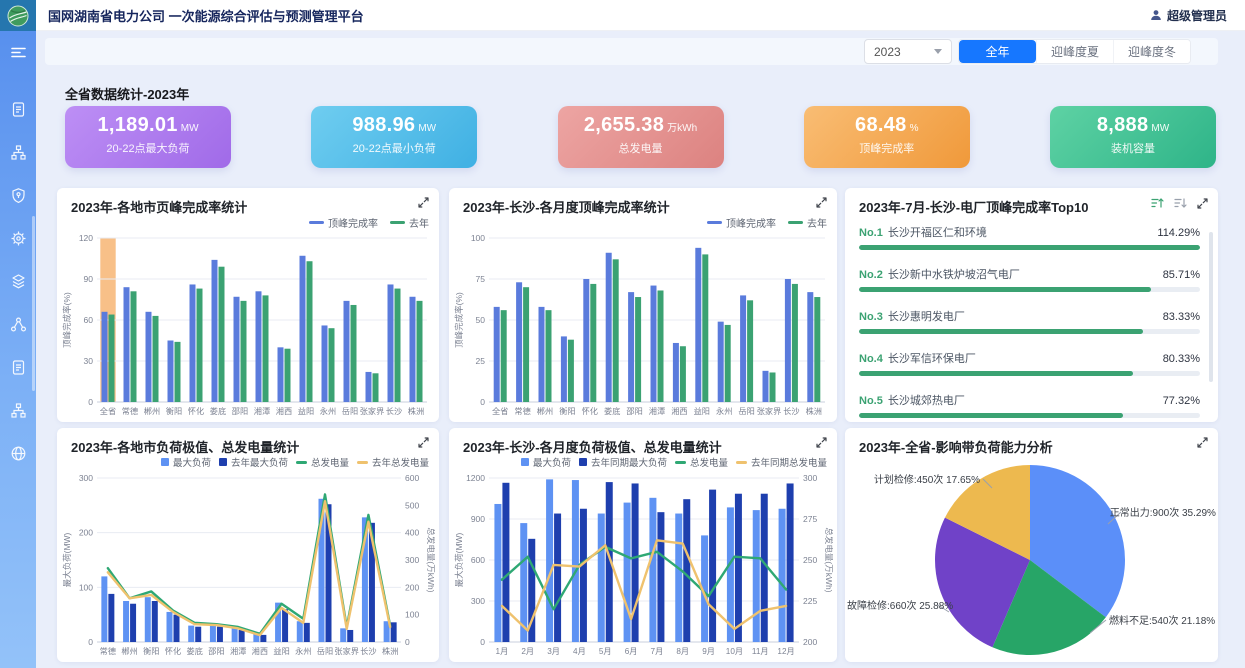 Image resolution: width=1245 pixels, height=668 pixels. Describe the element at coordinates (590, 411) in the screenshot. I see `svg-text: 怀化` at that location.